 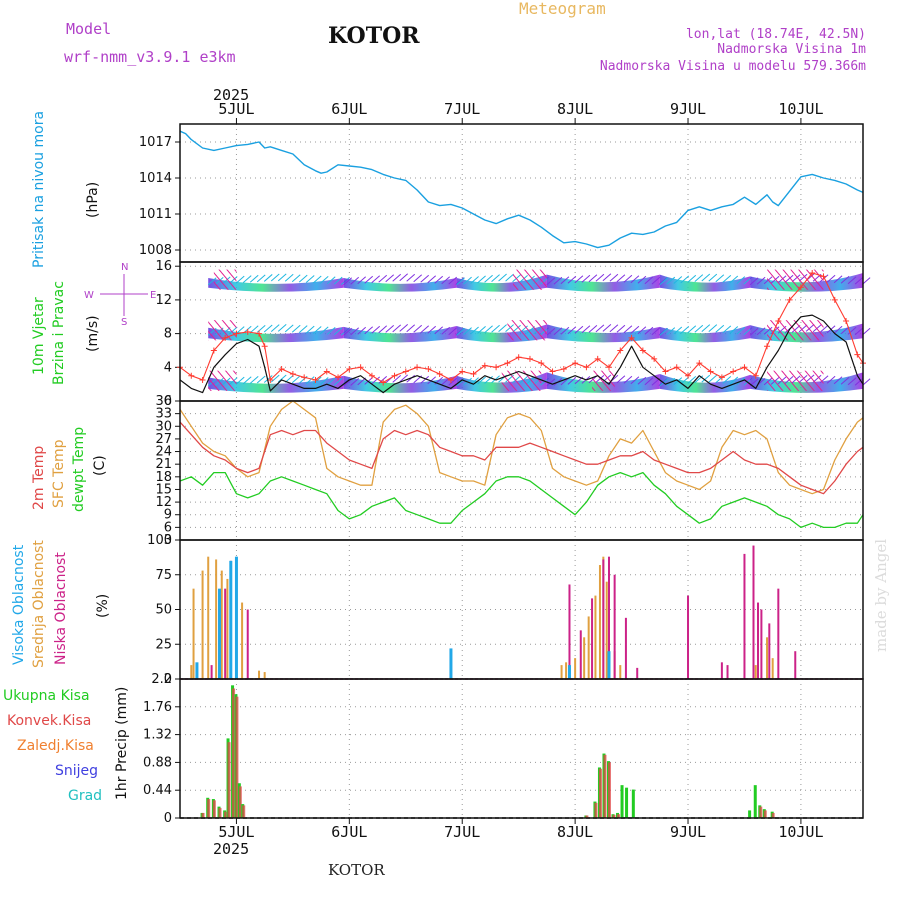 What do you see at coordinates (46, 696) in the screenshot?
I see `legend-total-rain: Ukupna Kisa` at bounding box center [46, 696].